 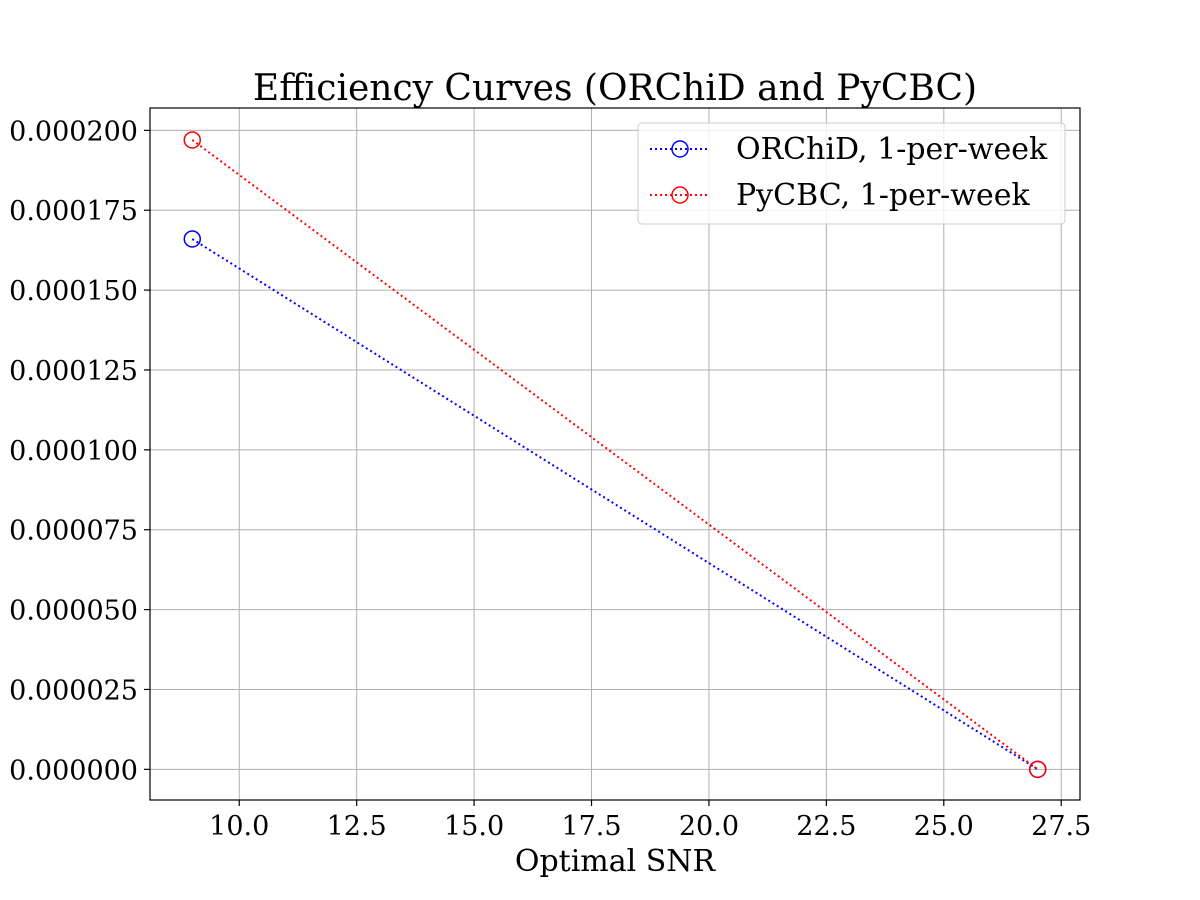 What do you see at coordinates (591, 826) in the screenshot?
I see `x-tick-label: 17.5` at bounding box center [591, 826].